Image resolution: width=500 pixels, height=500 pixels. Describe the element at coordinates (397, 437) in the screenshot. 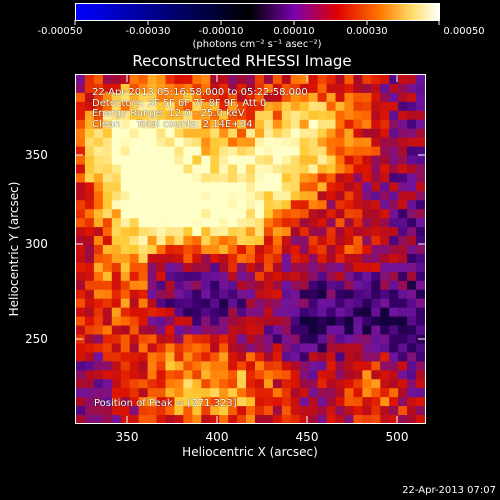

I see `x-tick-label: 500` at that location.